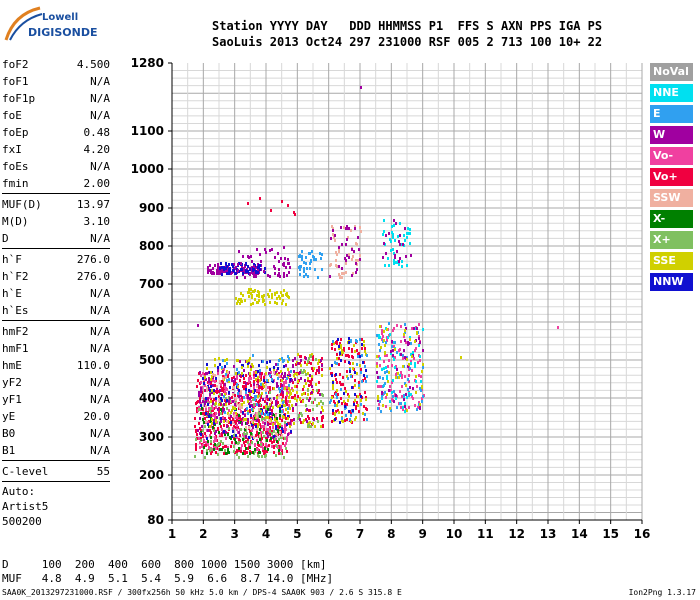  Describe the element at coordinates (642, 534) in the screenshot. I see `x-tick-label: 16` at that location.